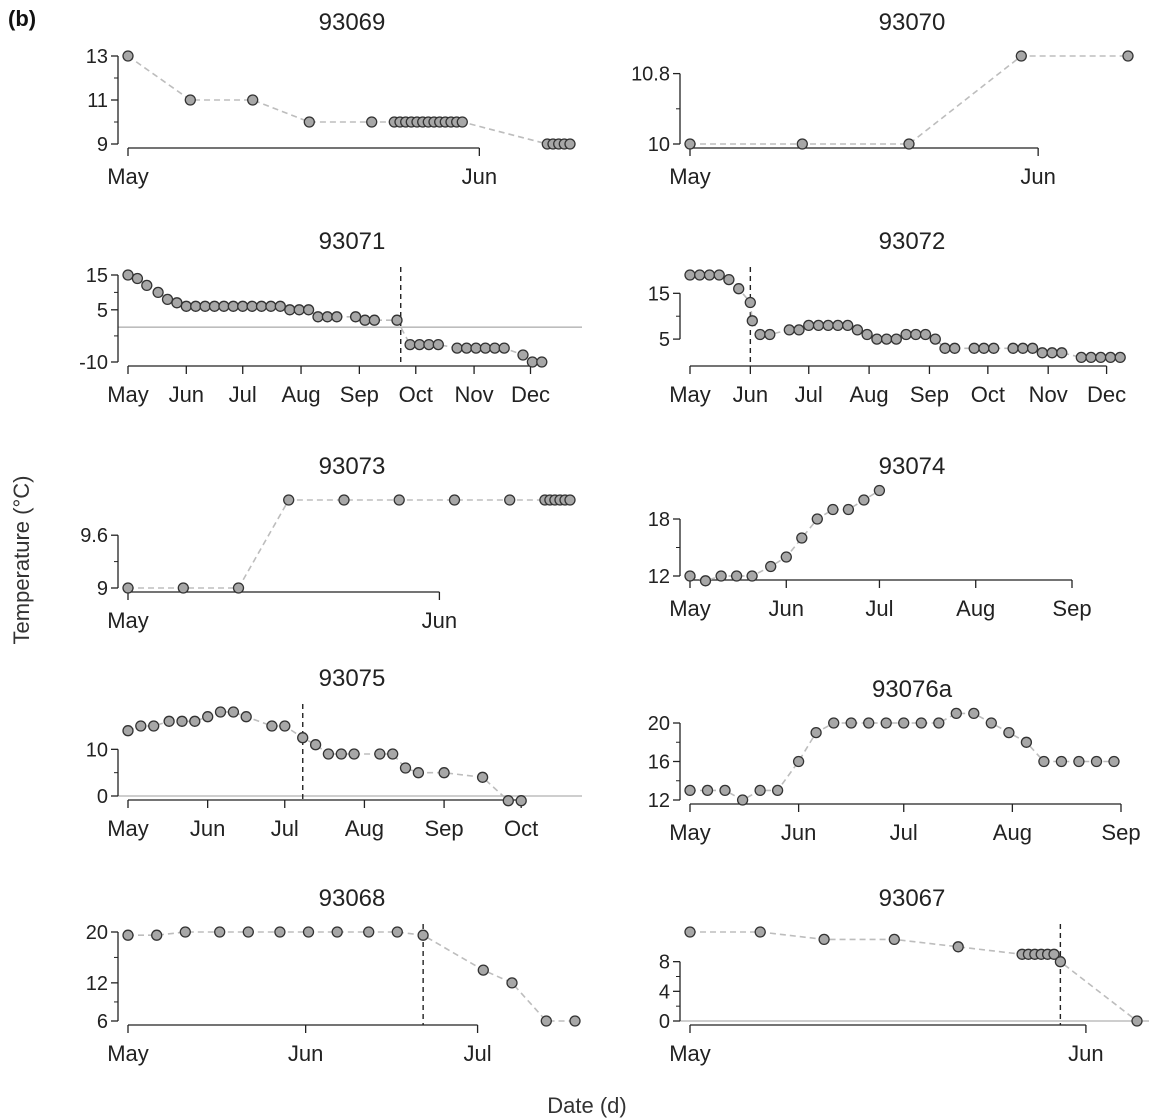 The image size is (1154, 1120). Describe the element at coordinates (102, 797) in the screenshot. I see `y-tick-label: 0` at that location.